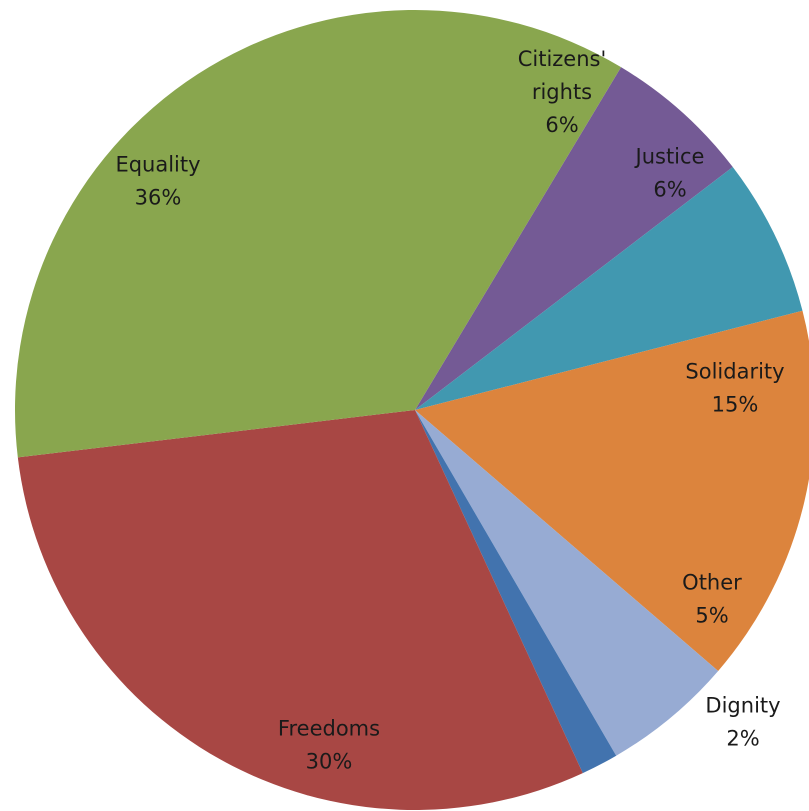 The image size is (809, 811). What do you see at coordinates (516, 592) in the screenshot?
I see `pie-slice-dignity` at bounding box center [516, 592].